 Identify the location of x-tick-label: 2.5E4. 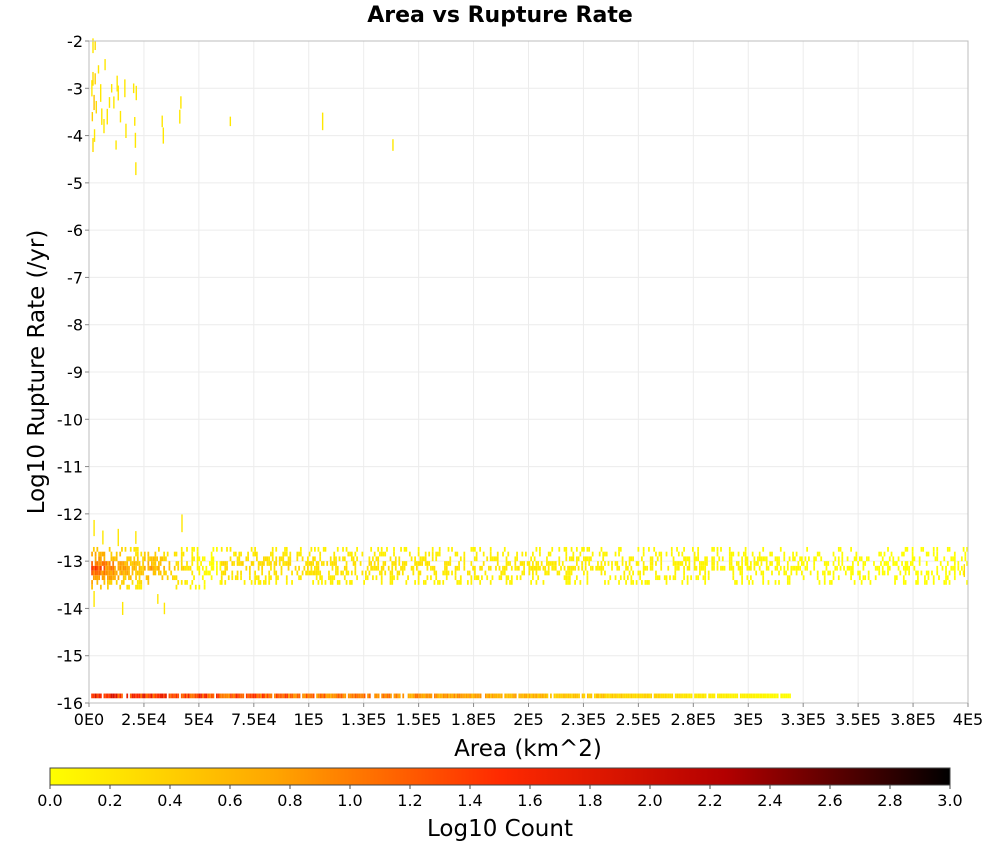
(144, 719).